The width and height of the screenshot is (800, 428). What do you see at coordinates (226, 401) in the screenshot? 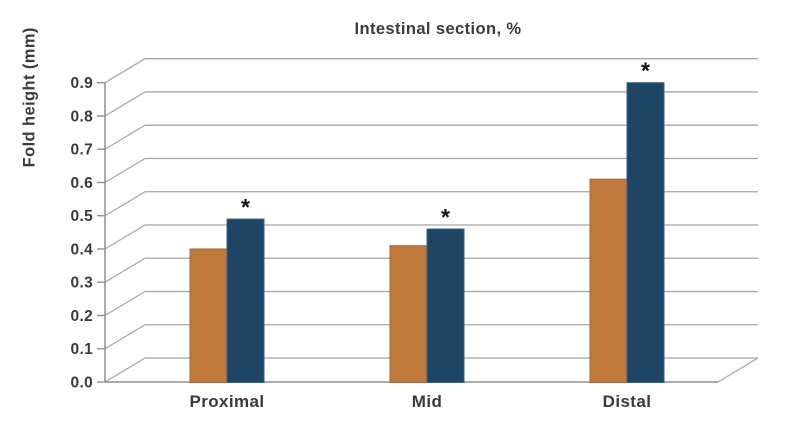
I see `x-category-label-proximal: Proximal` at bounding box center [226, 401].